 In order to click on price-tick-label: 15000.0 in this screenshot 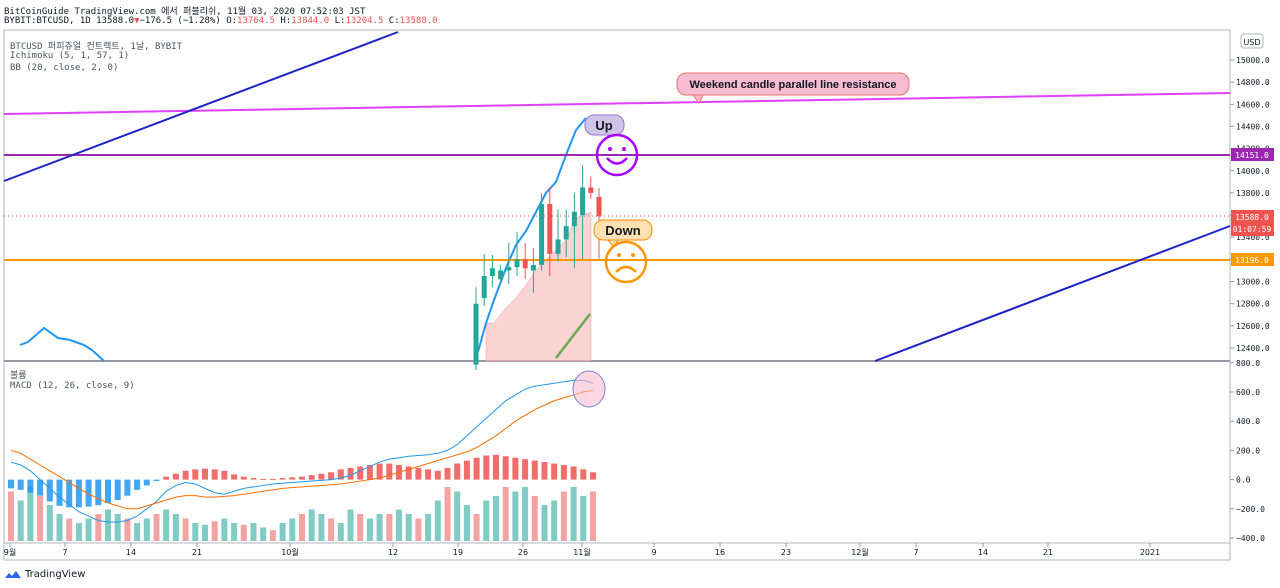, I will do `click(1253, 60)`.